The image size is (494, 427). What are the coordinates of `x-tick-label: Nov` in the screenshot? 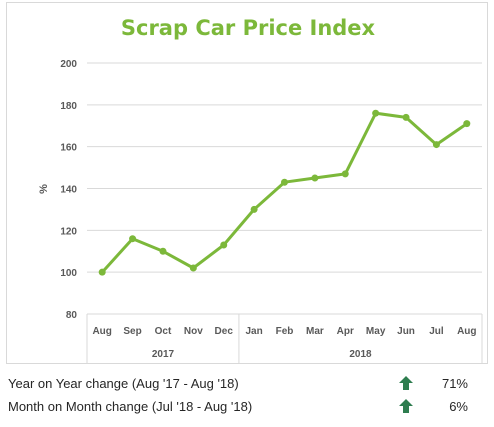 It's located at (193, 331).